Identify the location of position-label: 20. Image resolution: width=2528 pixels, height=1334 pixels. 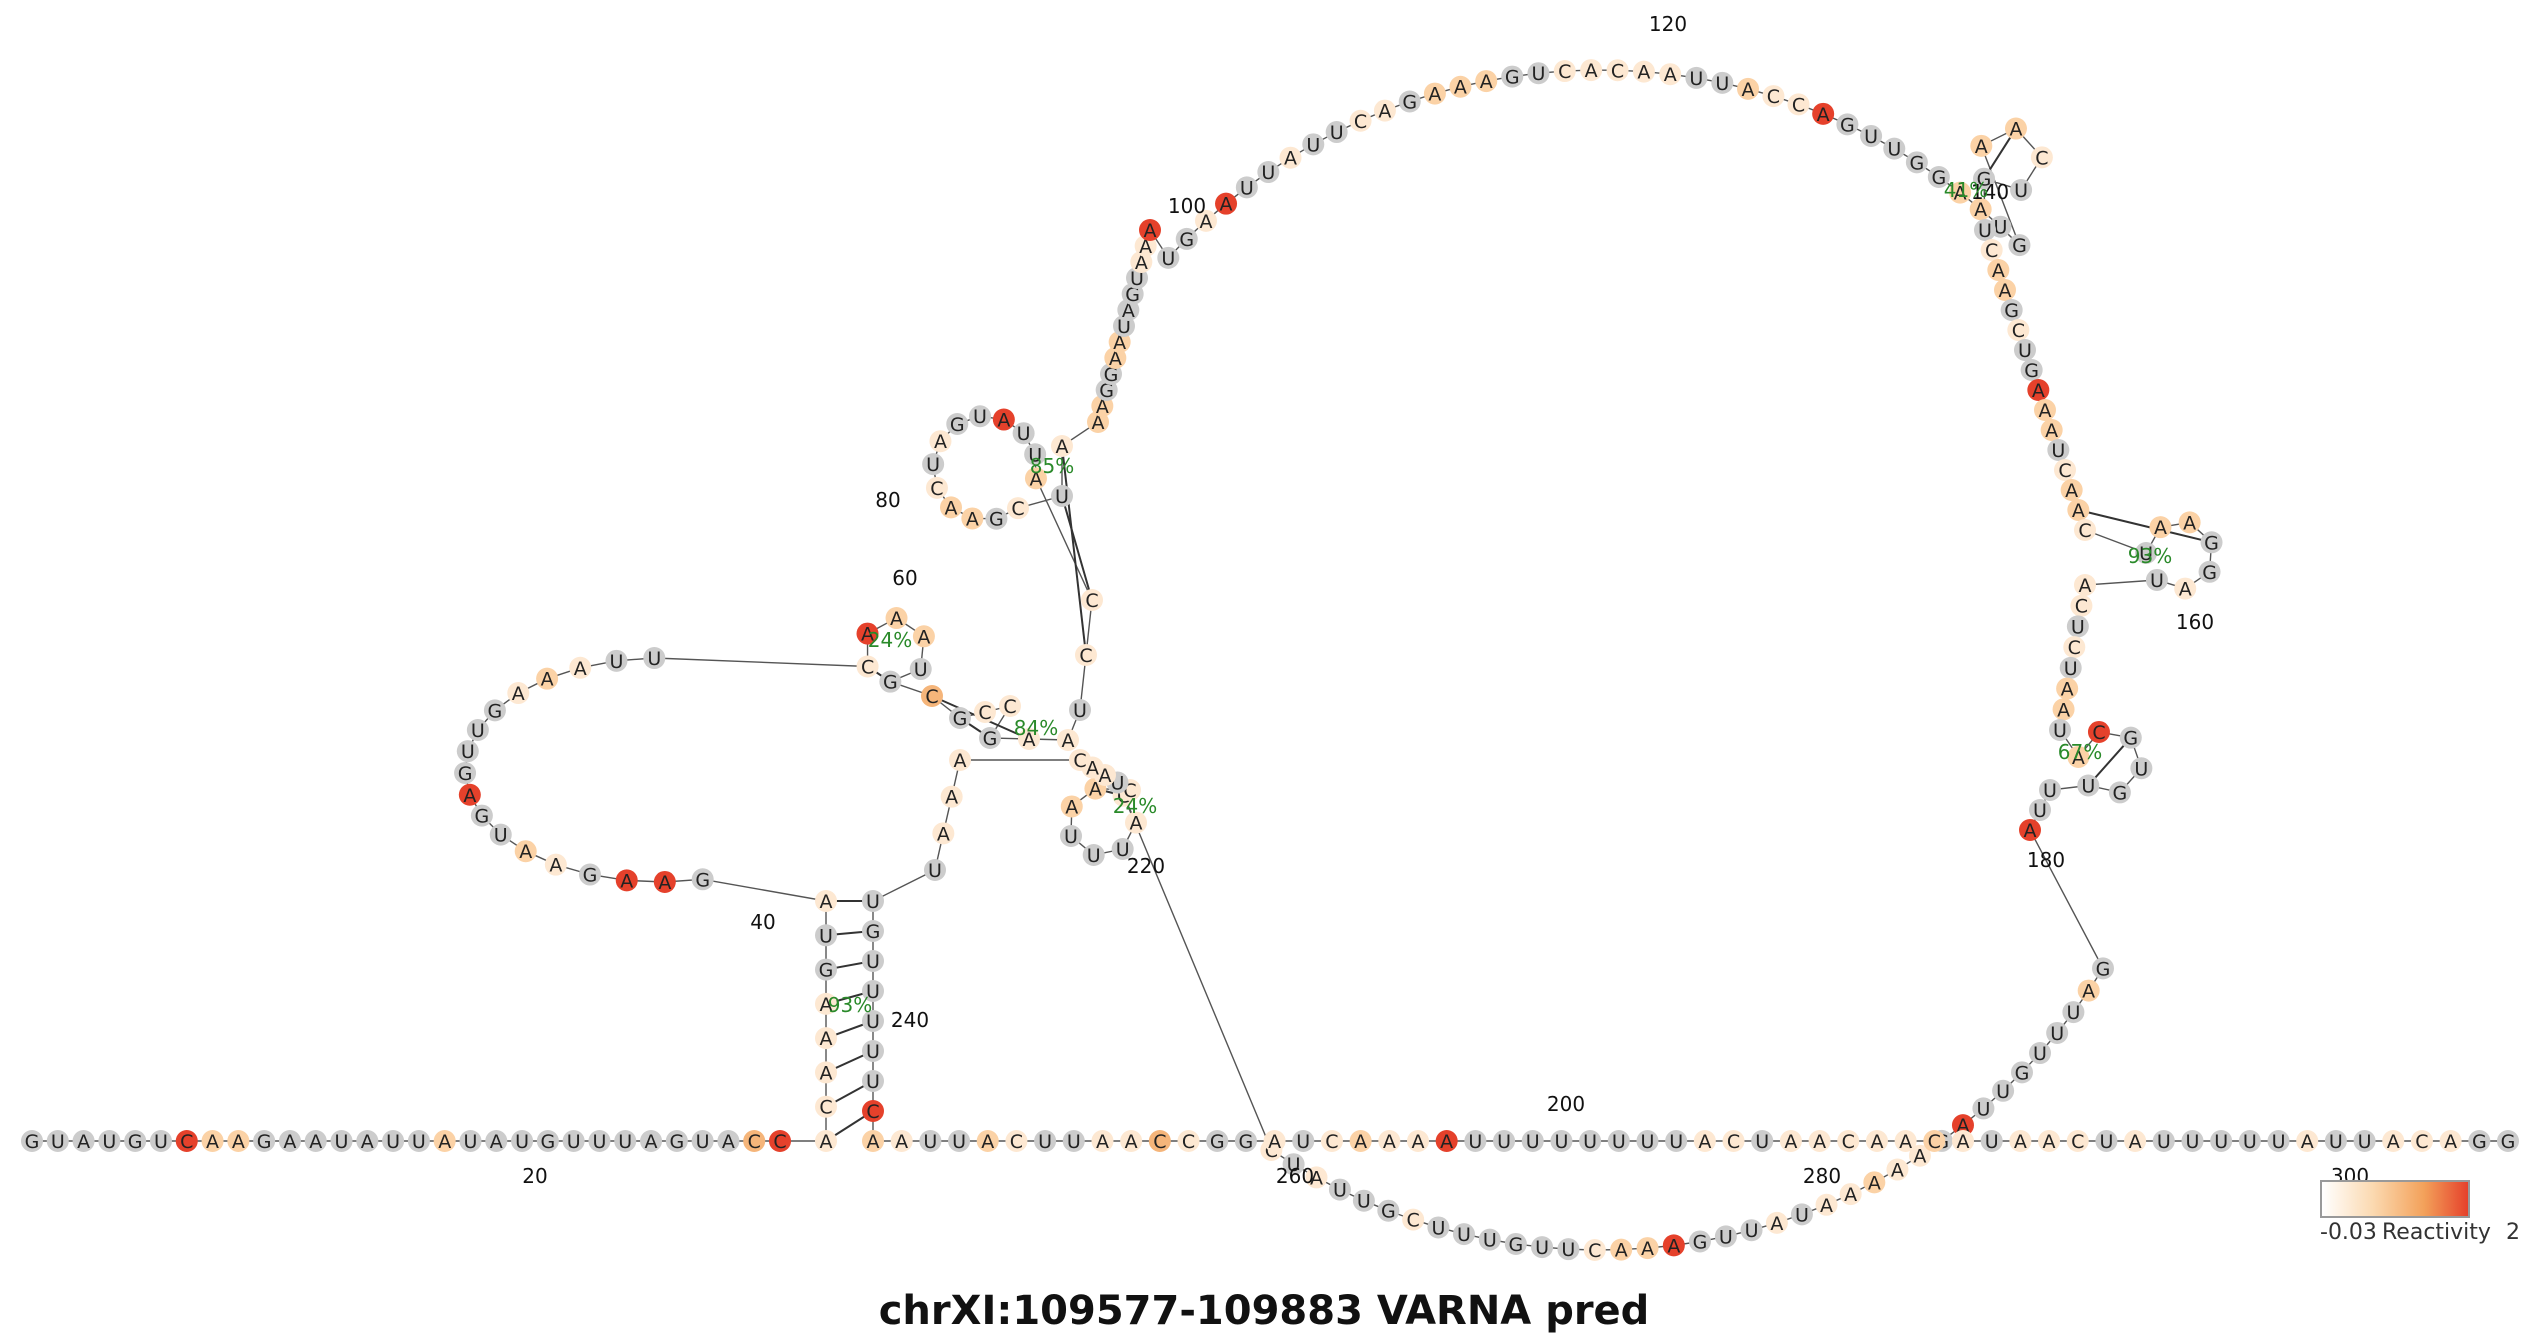
(534, 1176).